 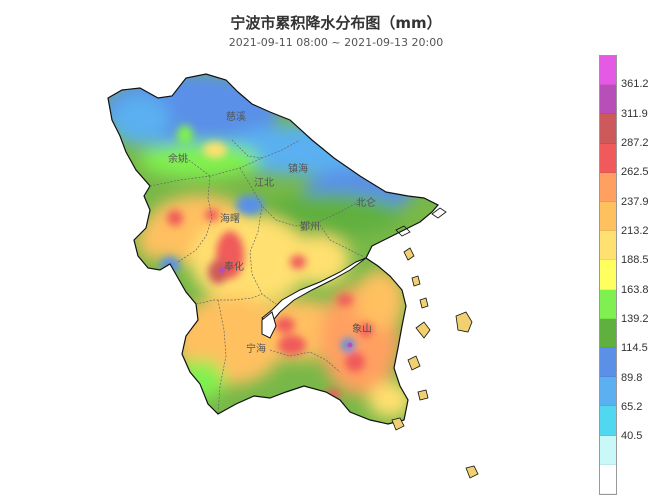 I want to click on xiangshan-bay, so click(x=314, y=291).